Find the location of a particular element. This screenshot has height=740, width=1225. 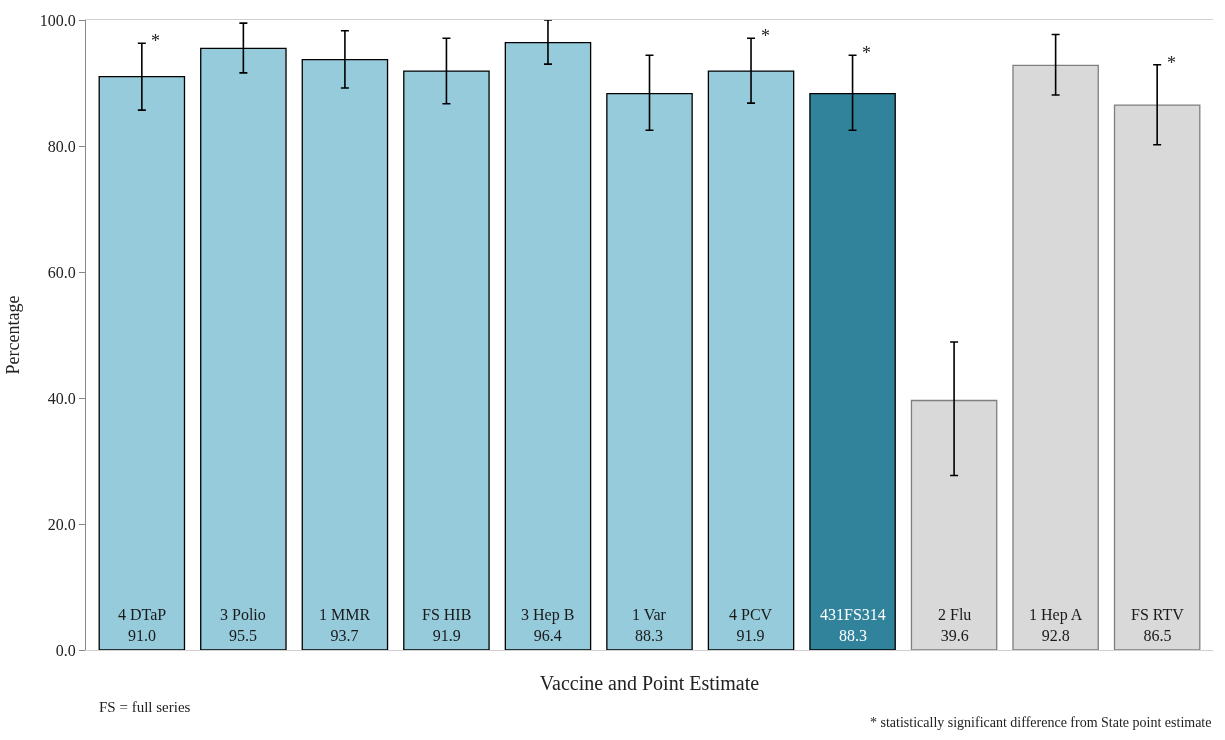

x-tick-label: 3 Polio is located at coordinates (243, 614).